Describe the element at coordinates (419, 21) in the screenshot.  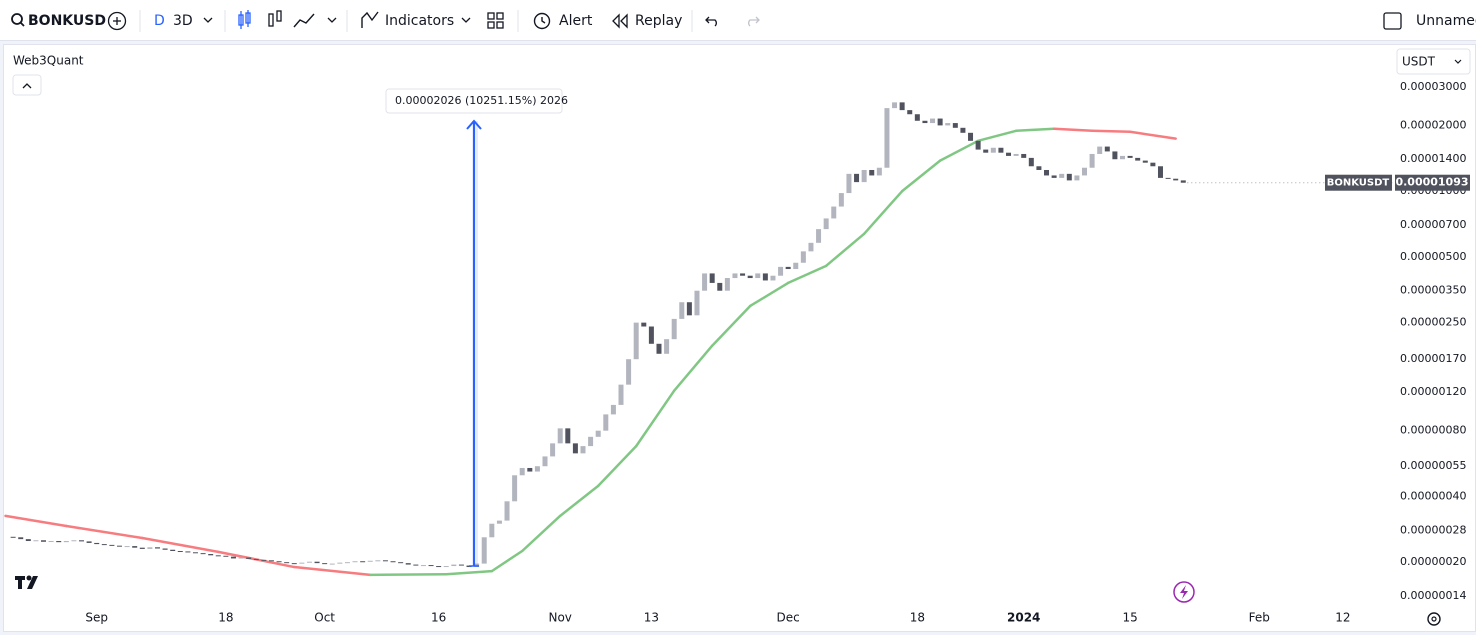
I see `indicators: Indicators` at that location.